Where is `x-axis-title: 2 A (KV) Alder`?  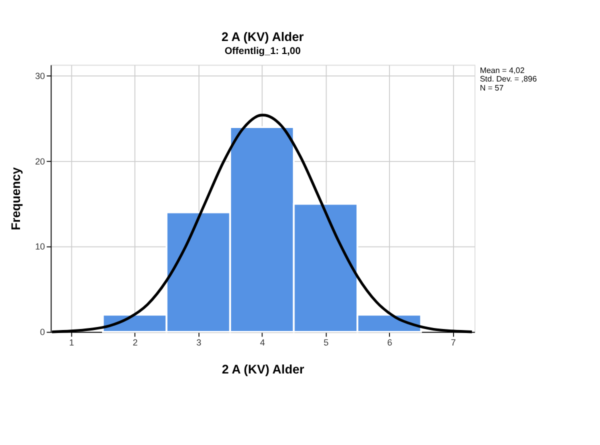
x-axis-title: 2 A (KV) Alder is located at coordinates (263, 369).